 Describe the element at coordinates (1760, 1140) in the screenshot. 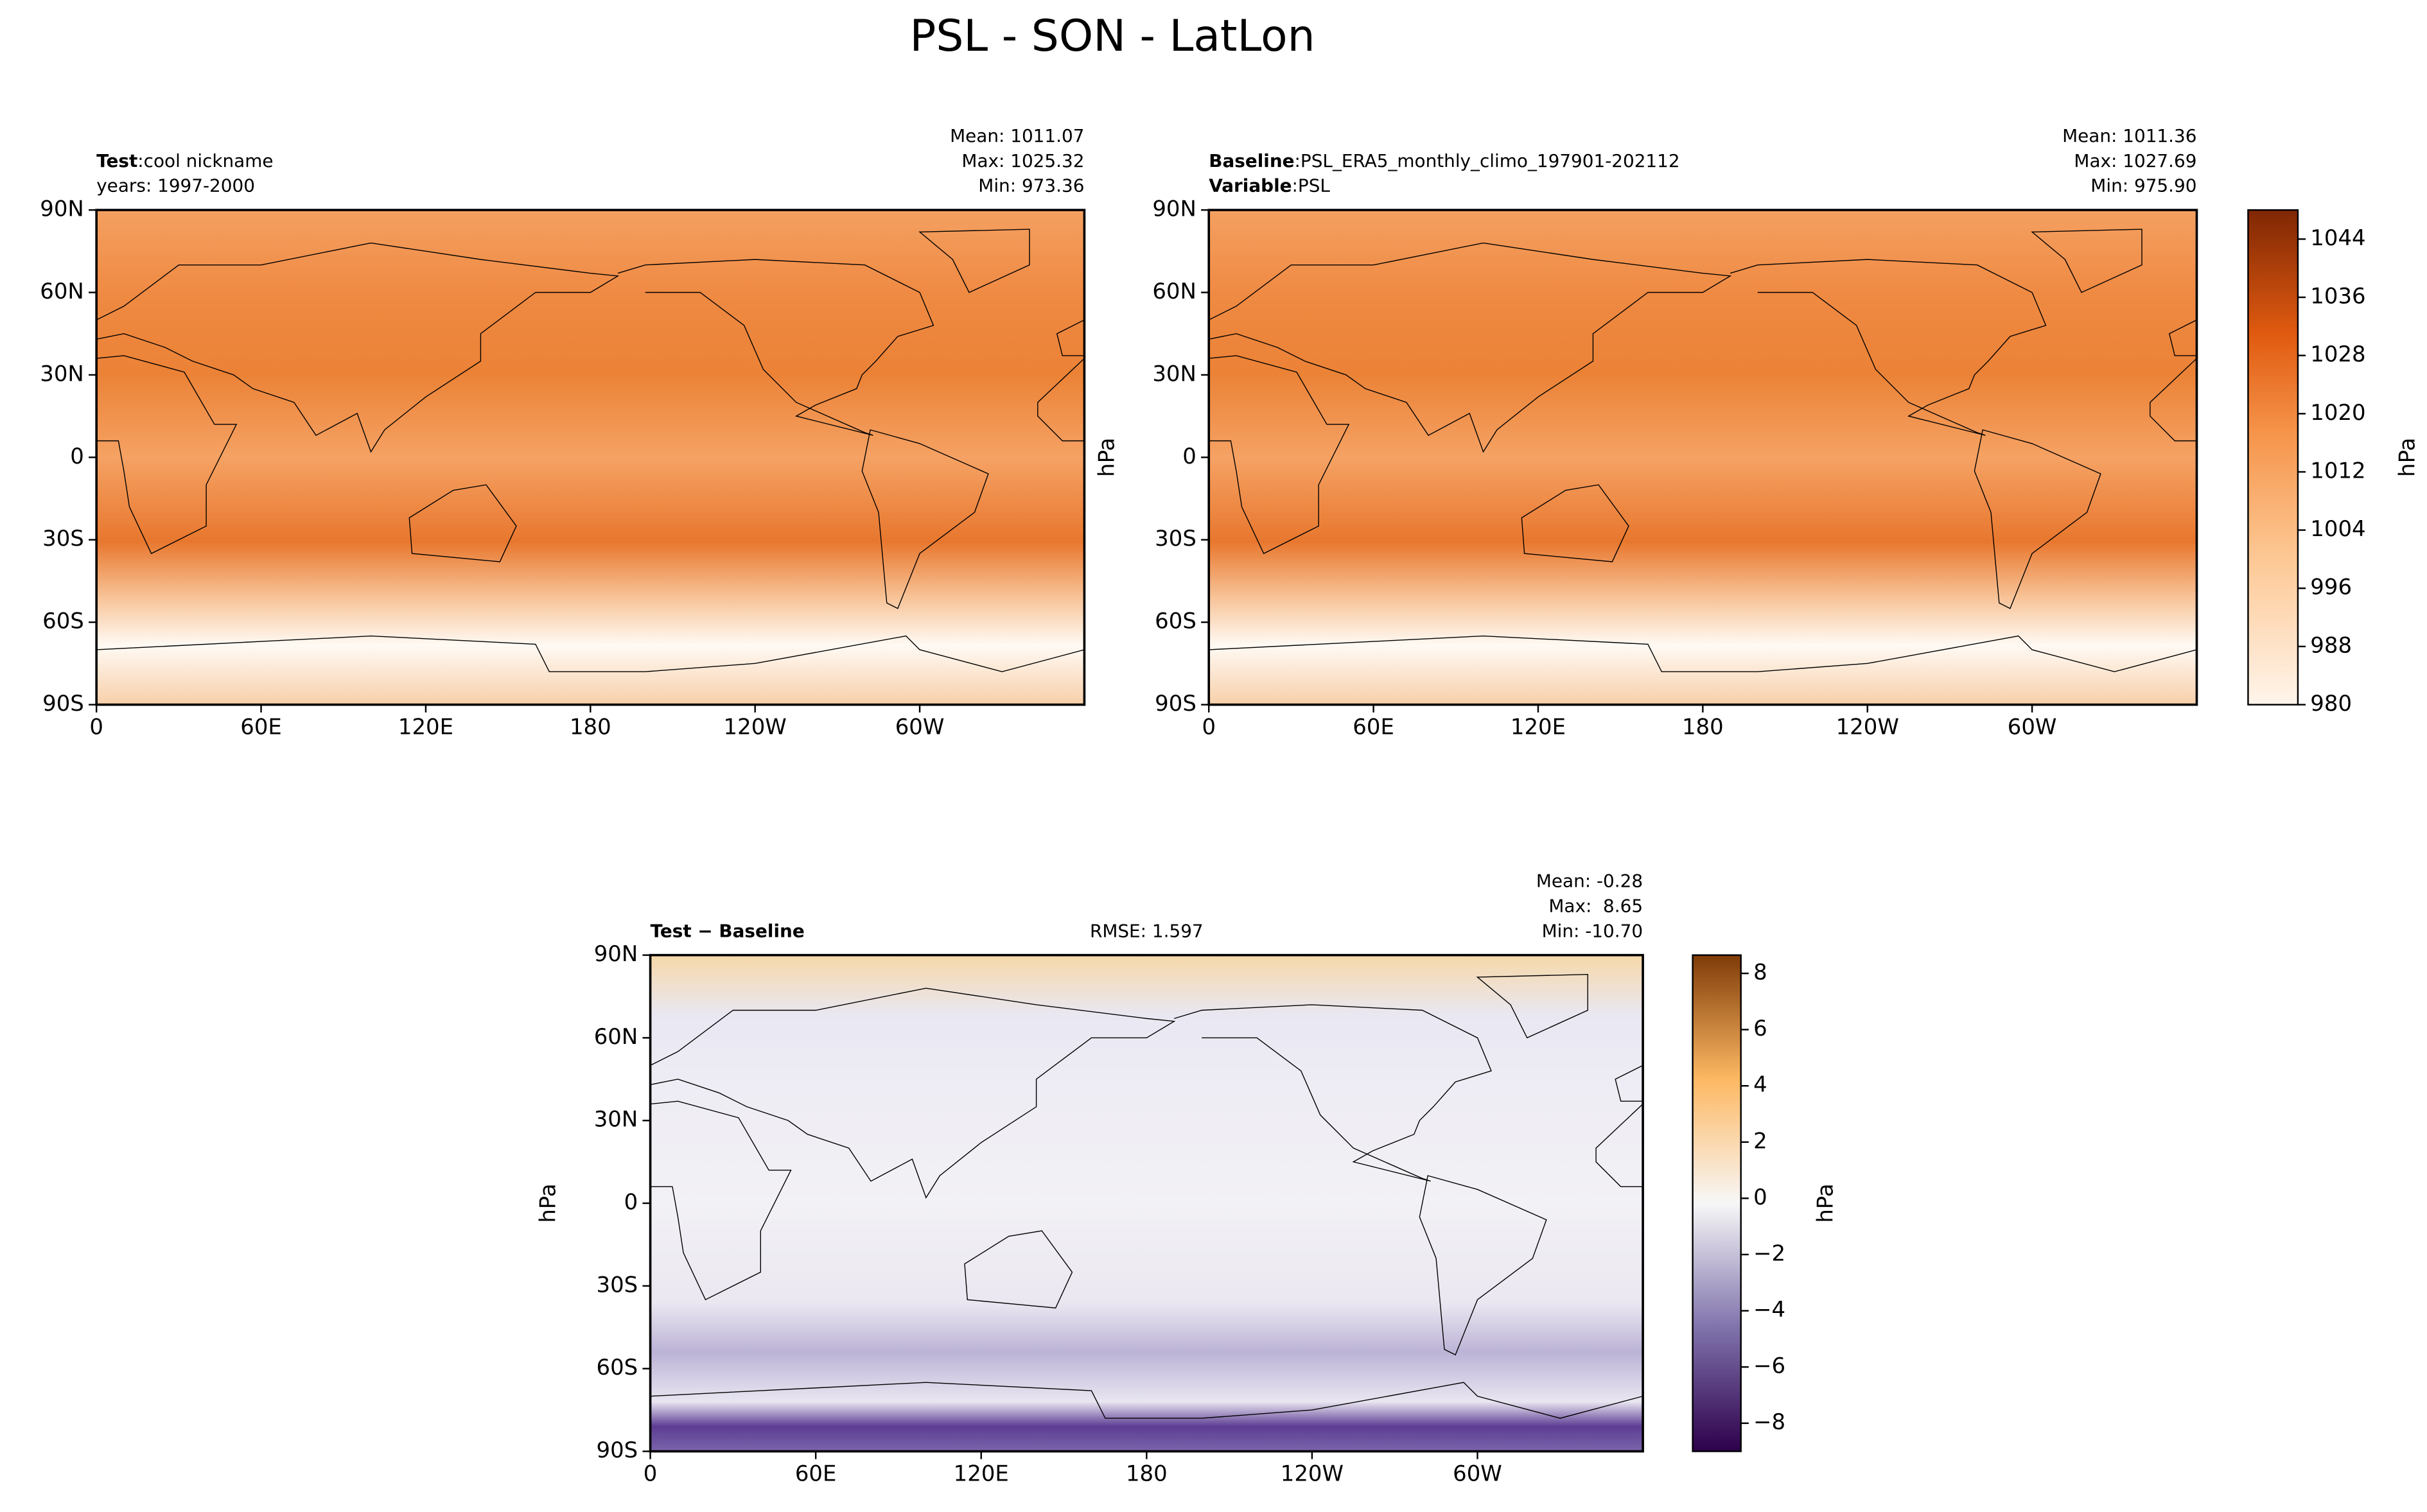

I see `colorbar-tick-label: 2` at that location.